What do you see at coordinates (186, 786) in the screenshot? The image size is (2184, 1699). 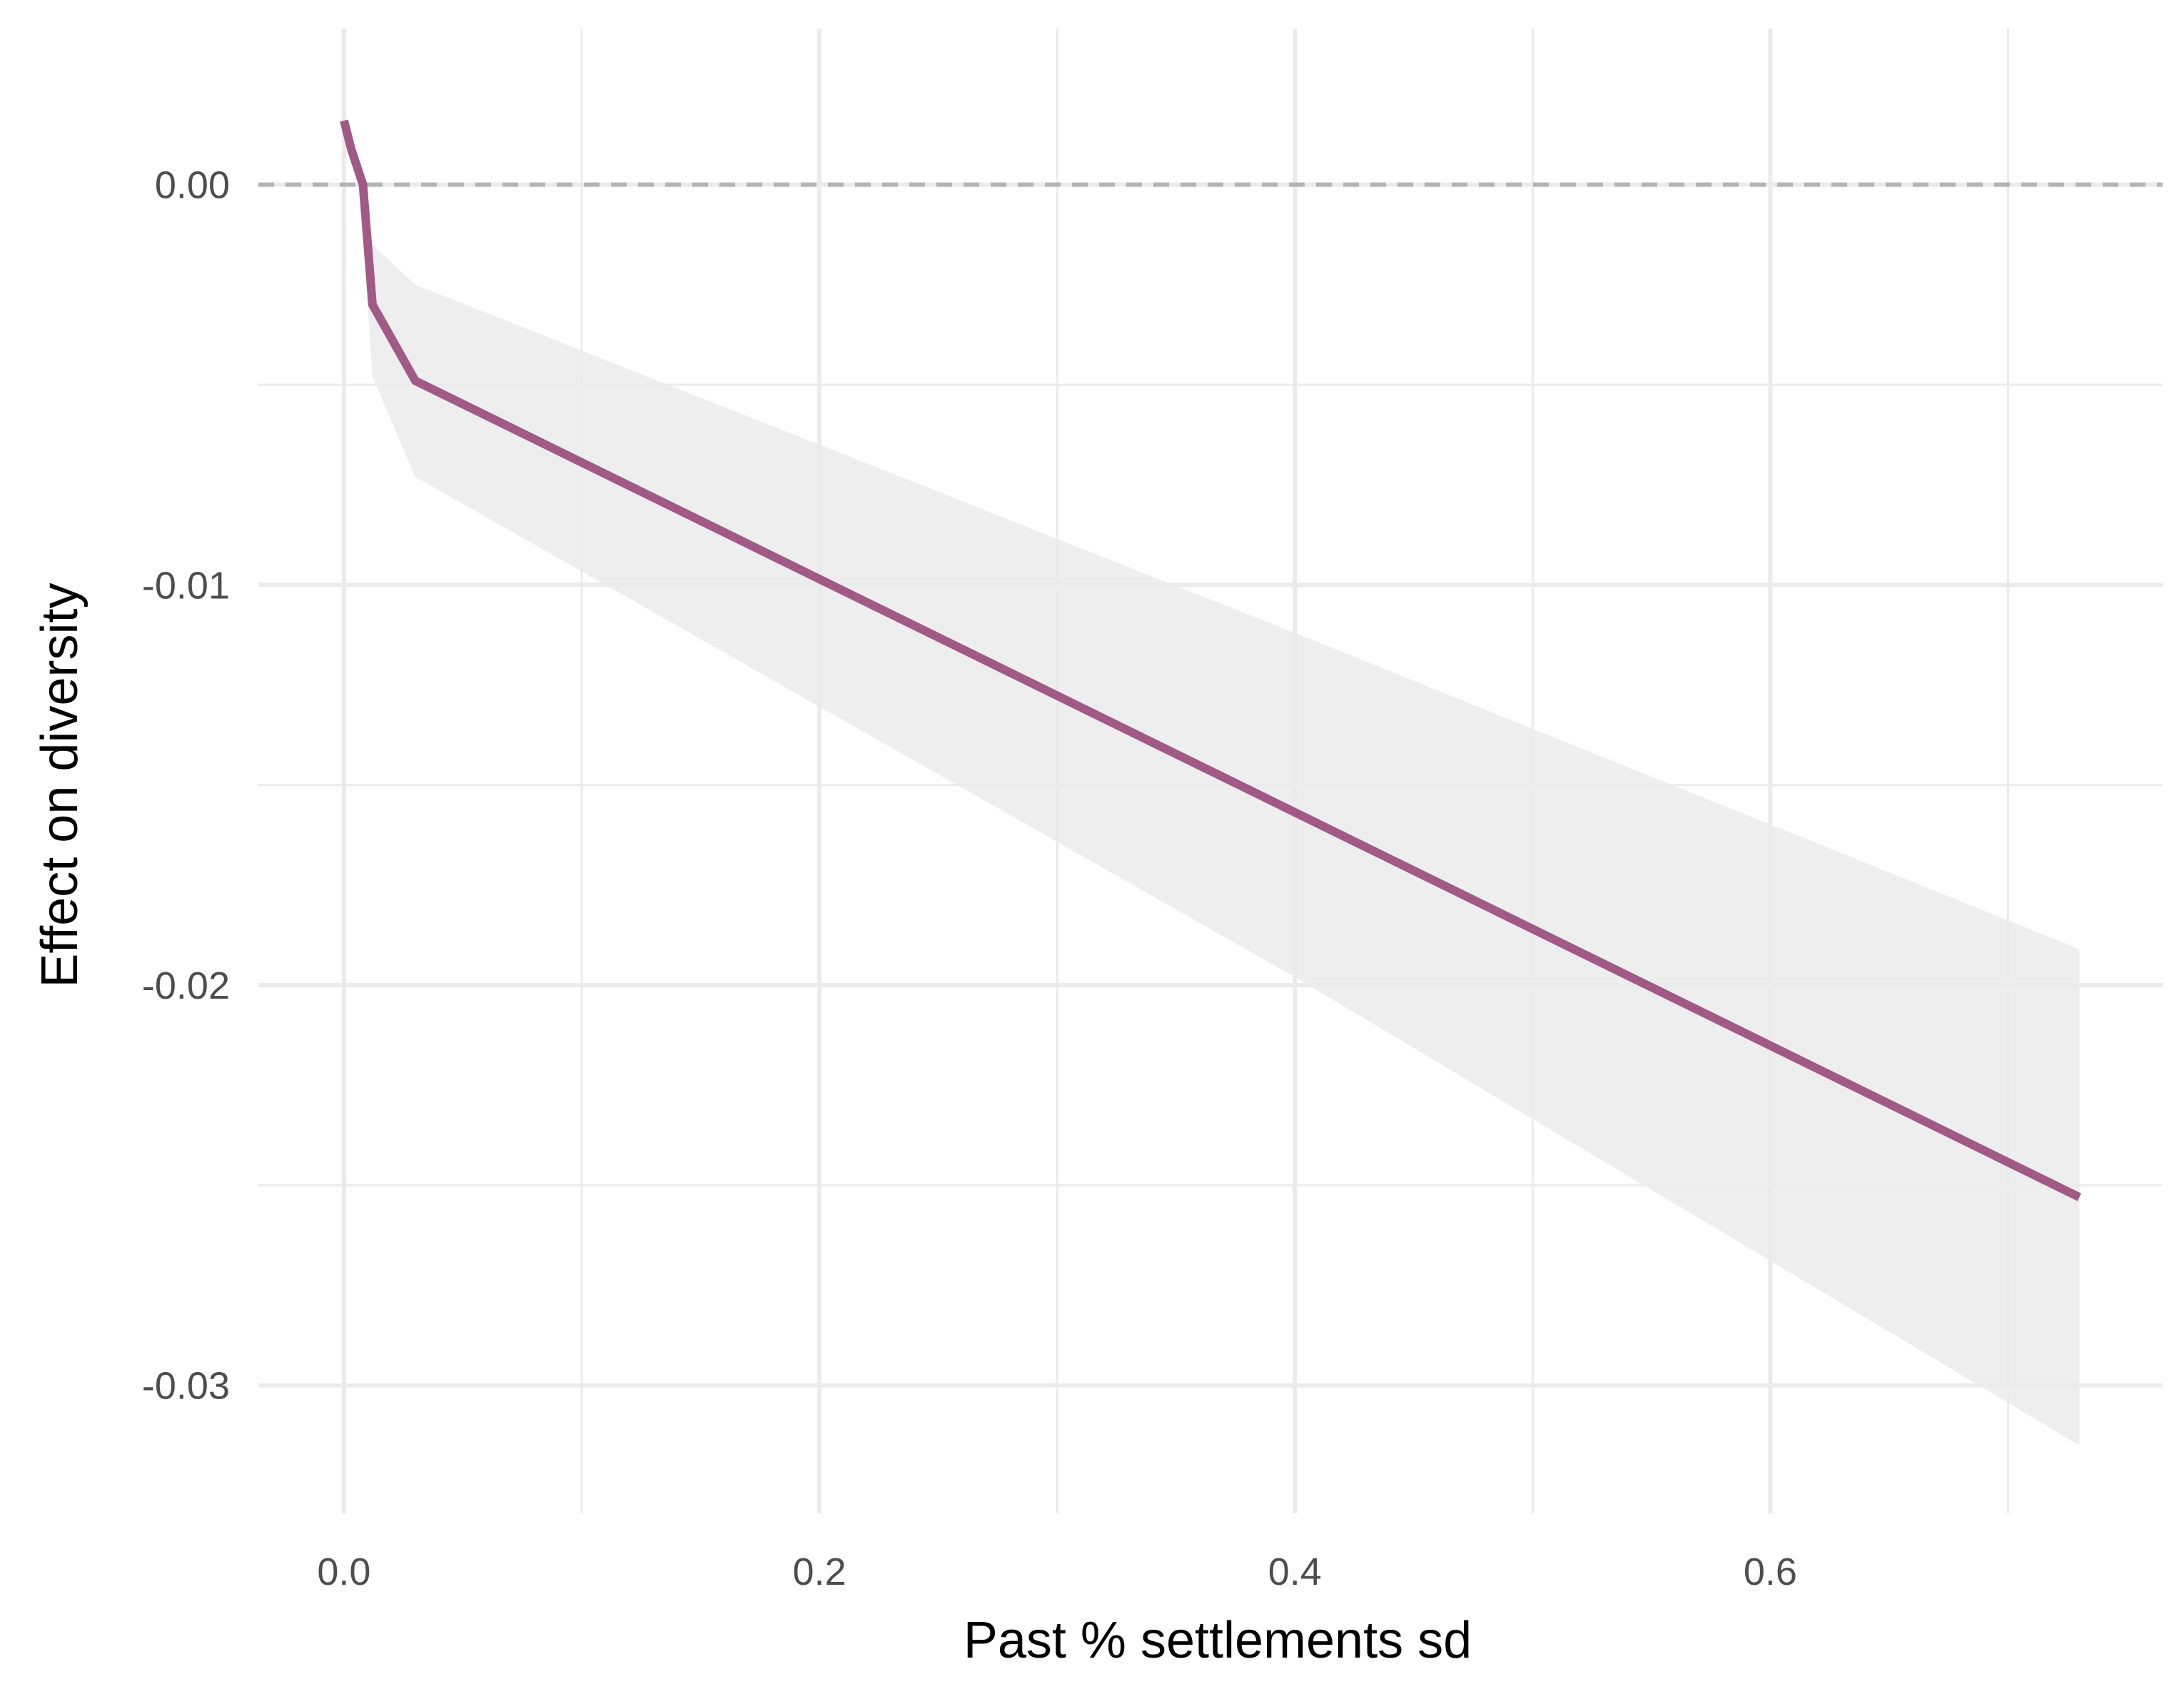 I see `y-tick-labels: 0.00 -0.01 -0.02 -0.03` at bounding box center [186, 786].